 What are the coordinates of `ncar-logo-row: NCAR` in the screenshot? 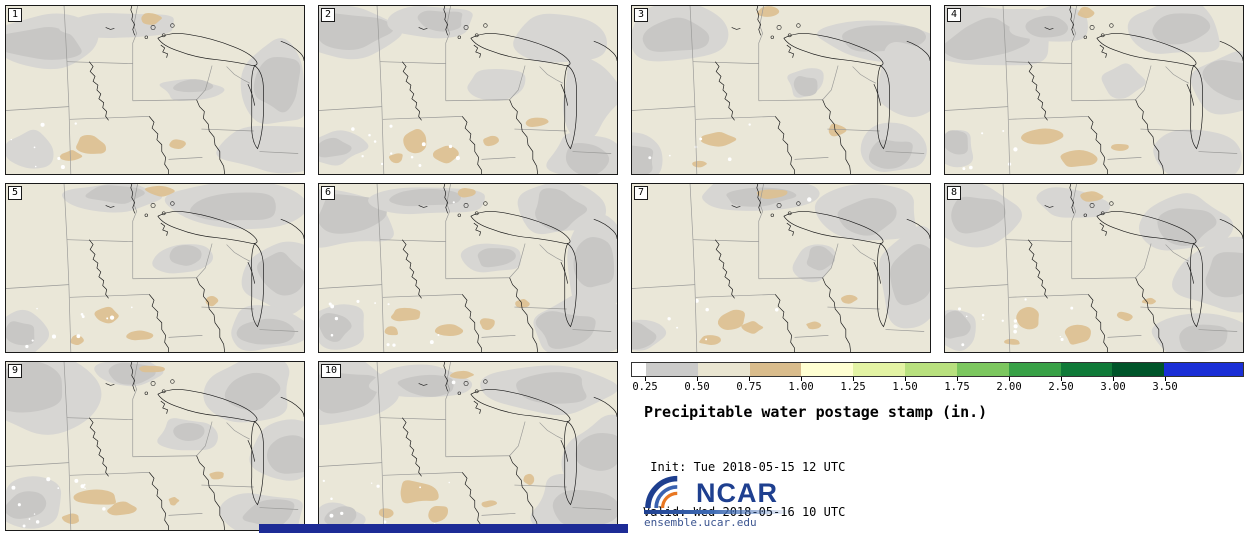 It's located at (719, 491).